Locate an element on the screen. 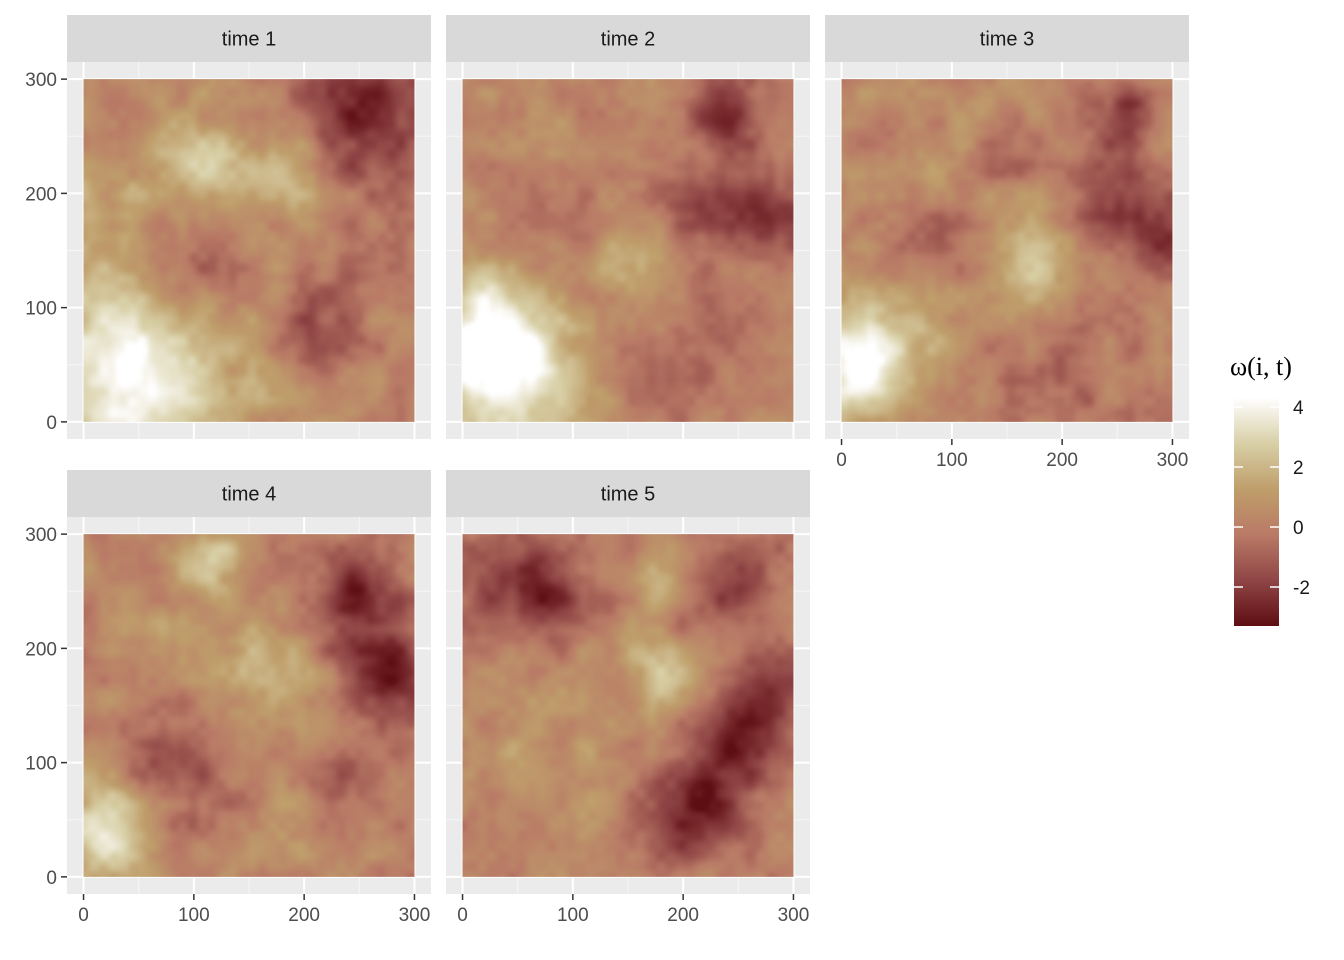 Image resolution: width=1344 pixels, height=960 pixels. legend-colorbar is located at coordinates (1256, 512).